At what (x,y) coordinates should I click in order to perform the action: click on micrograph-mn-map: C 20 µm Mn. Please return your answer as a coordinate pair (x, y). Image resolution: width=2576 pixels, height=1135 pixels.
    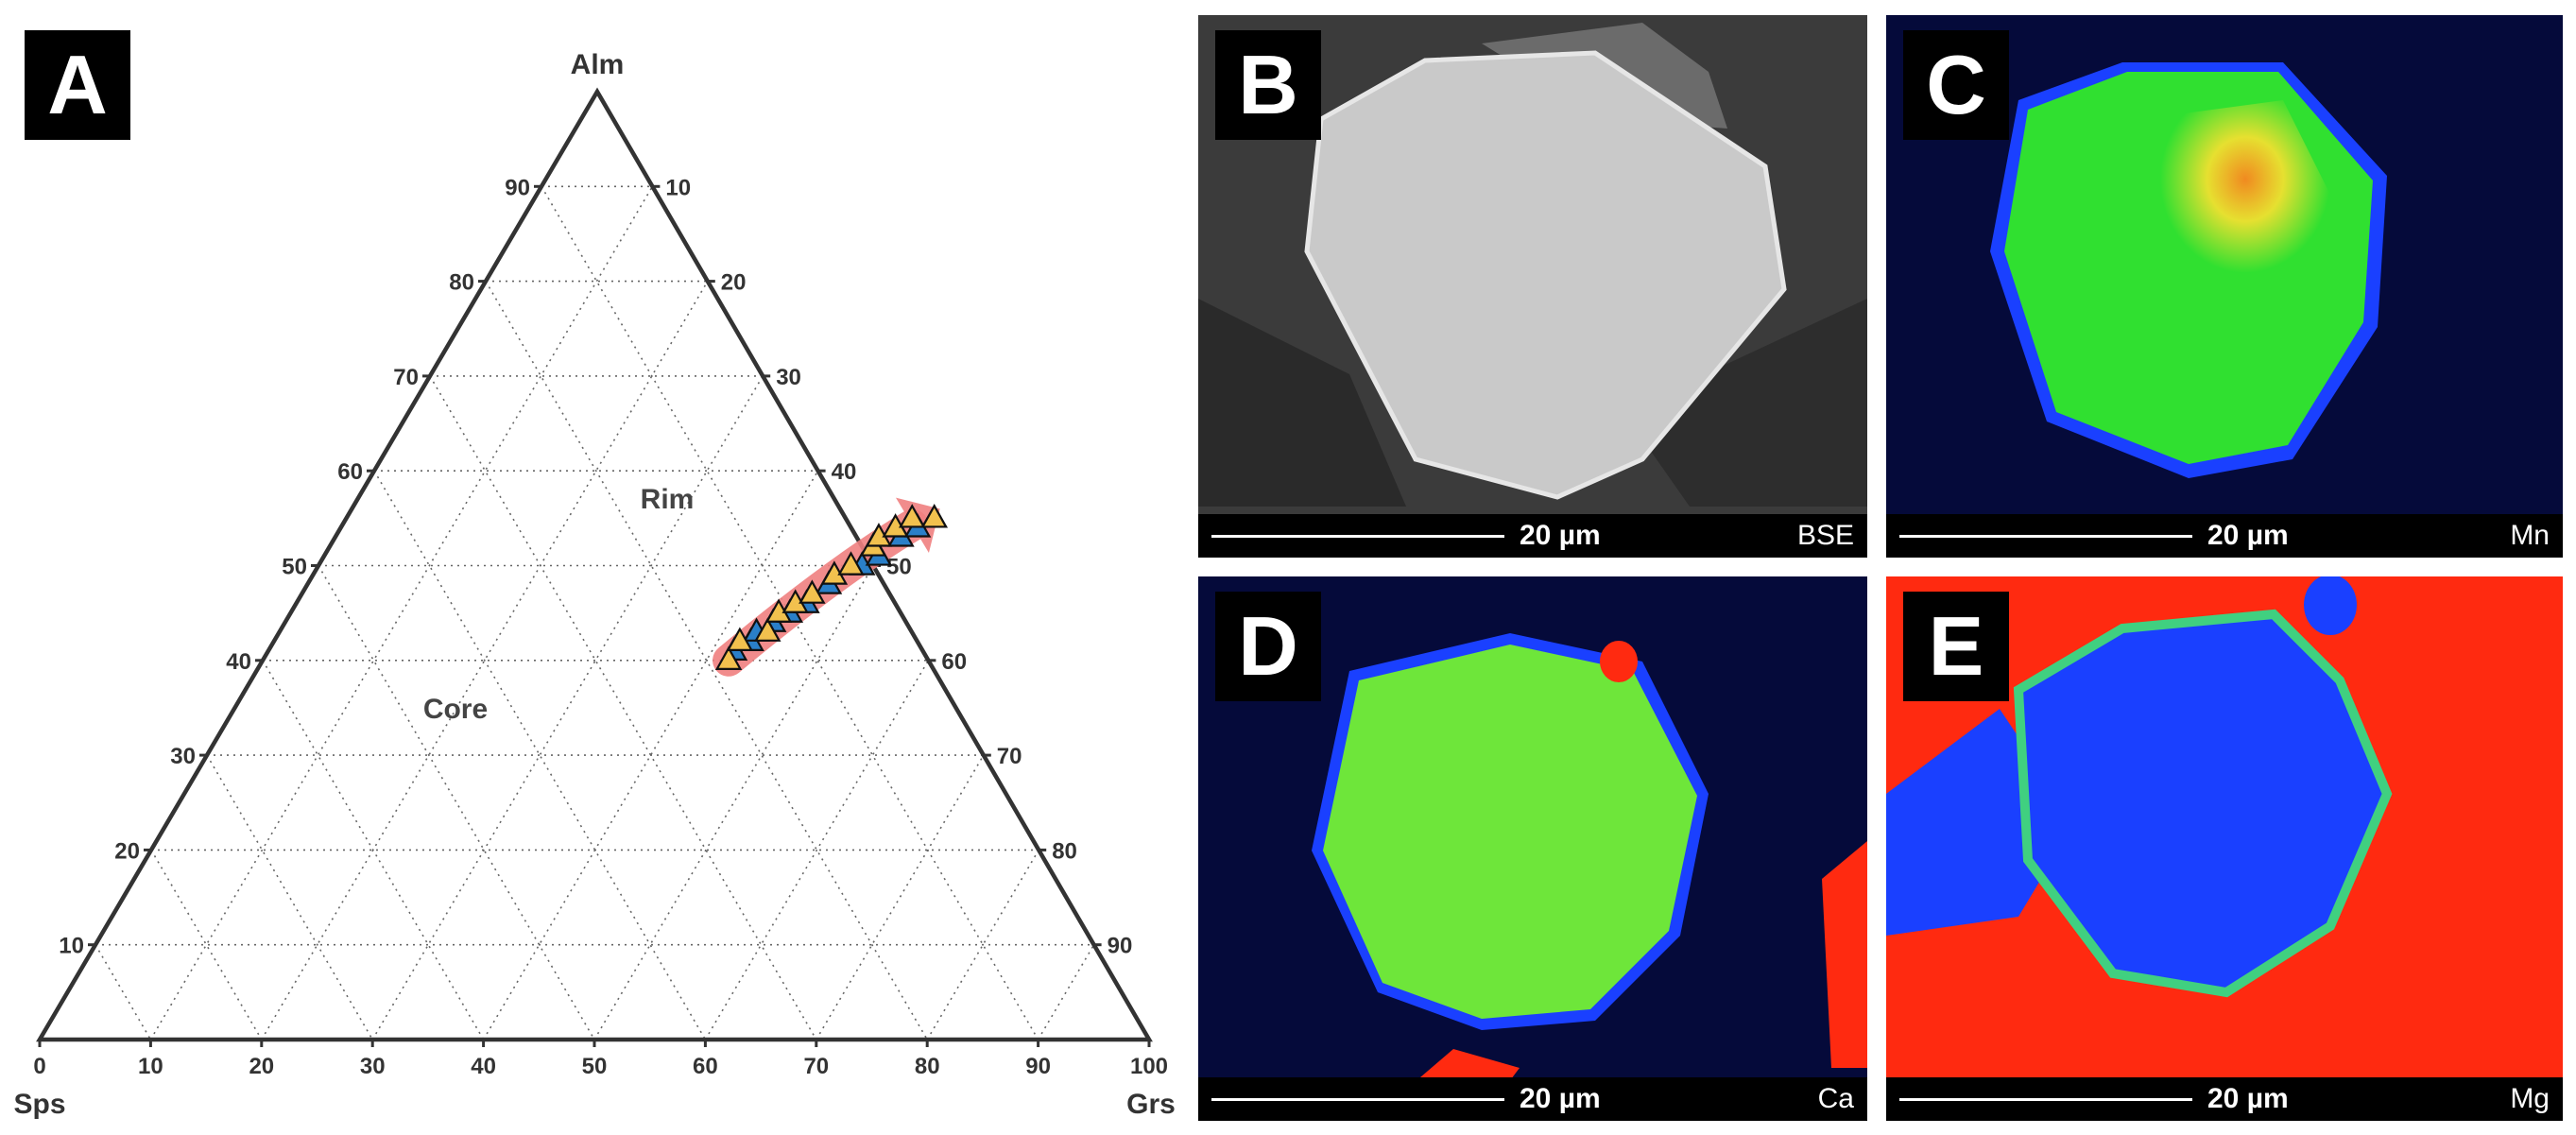
    Looking at the image, I should click on (2224, 286).